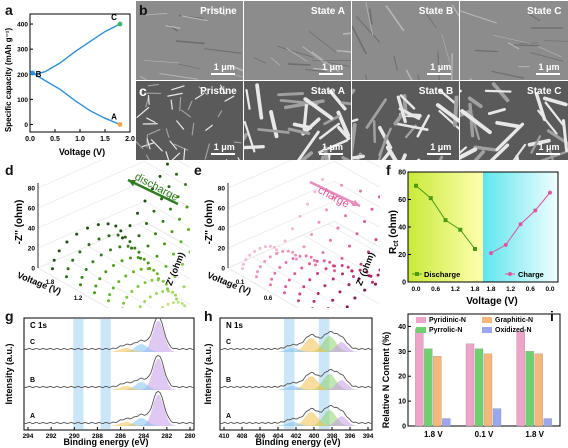  Describe the element at coordinates (404, 283) in the screenshot. I see `rct-y-tick-label: 0` at that location.